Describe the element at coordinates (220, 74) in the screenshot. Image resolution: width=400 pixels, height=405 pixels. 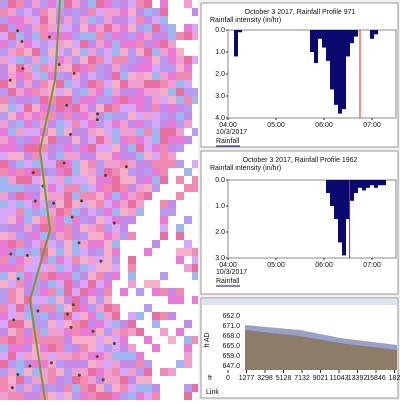
I see `y-tick-label: 2.0` at that location.